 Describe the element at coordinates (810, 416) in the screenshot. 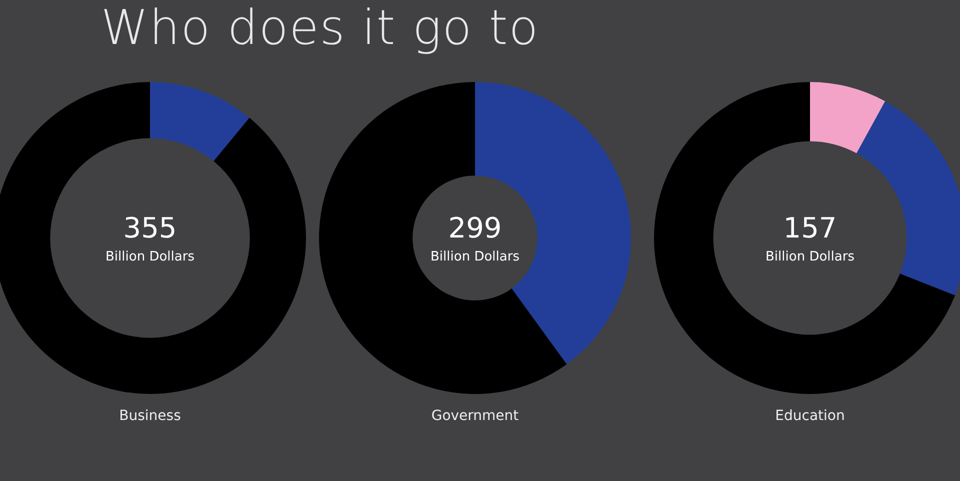

I see `text: Education` at that location.